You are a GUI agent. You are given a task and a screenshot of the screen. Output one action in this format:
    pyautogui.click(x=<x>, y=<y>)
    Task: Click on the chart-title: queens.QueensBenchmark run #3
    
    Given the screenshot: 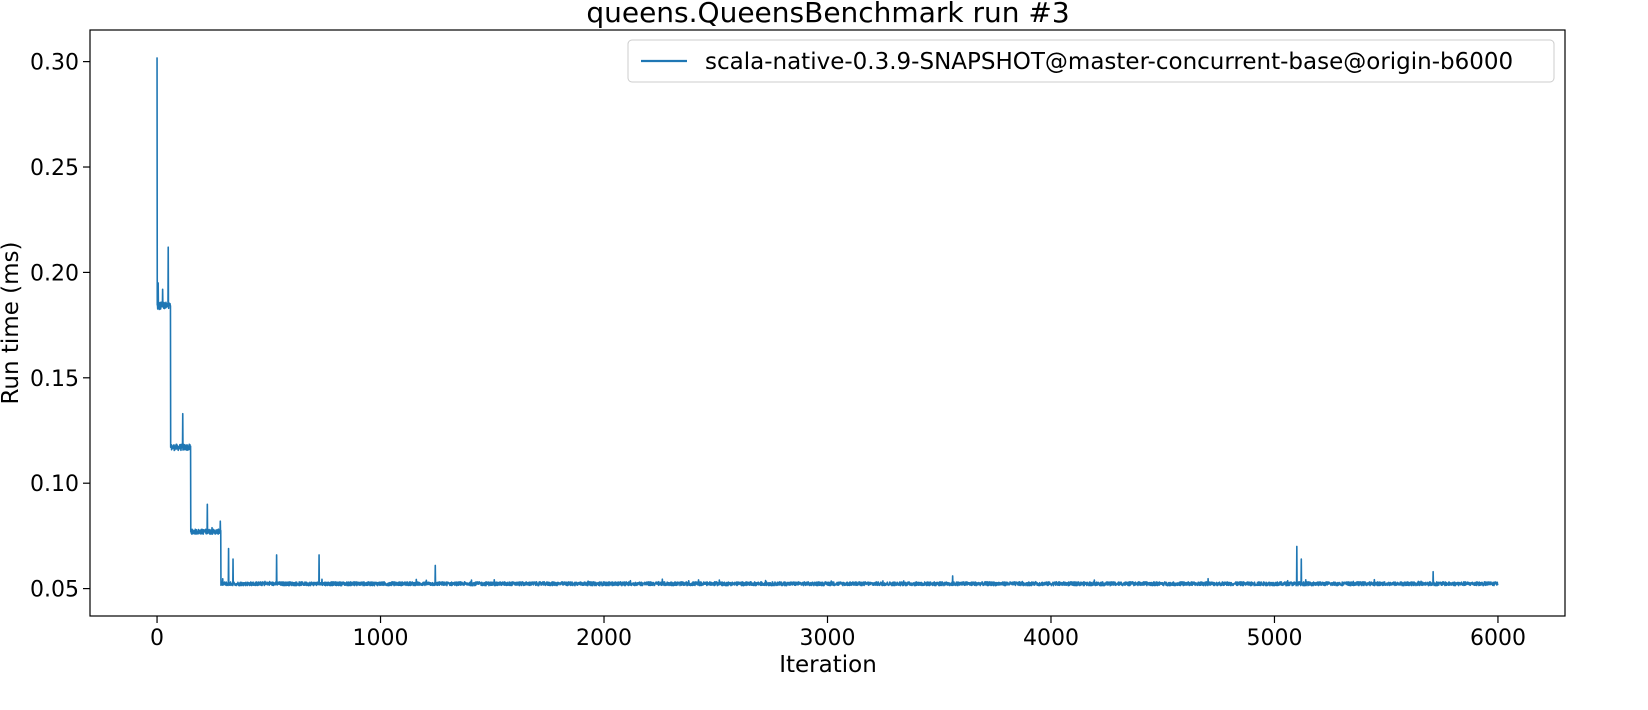 What is the action you would take?
    pyautogui.click(x=827, y=14)
    